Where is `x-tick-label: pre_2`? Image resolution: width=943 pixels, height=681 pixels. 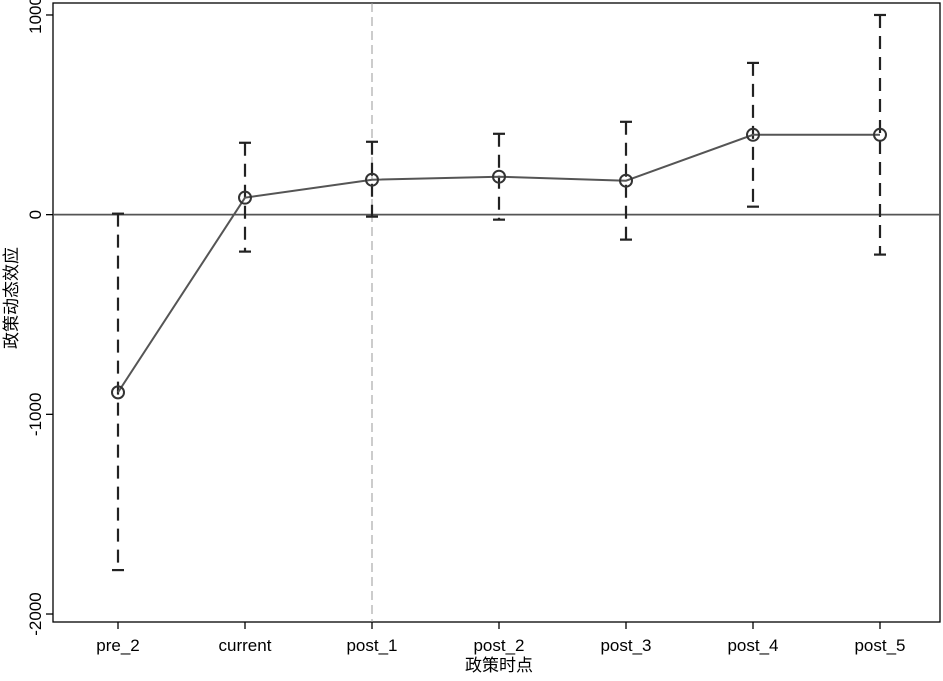
x-tick-label: pre_2 is located at coordinates (117, 645).